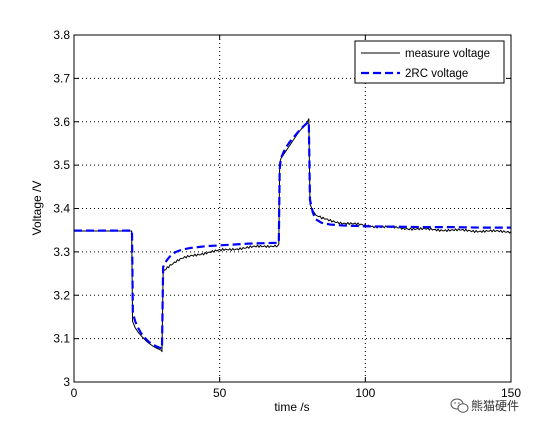  Describe the element at coordinates (61, 209) in the screenshot. I see `y-tick-label: 3.4` at that location.